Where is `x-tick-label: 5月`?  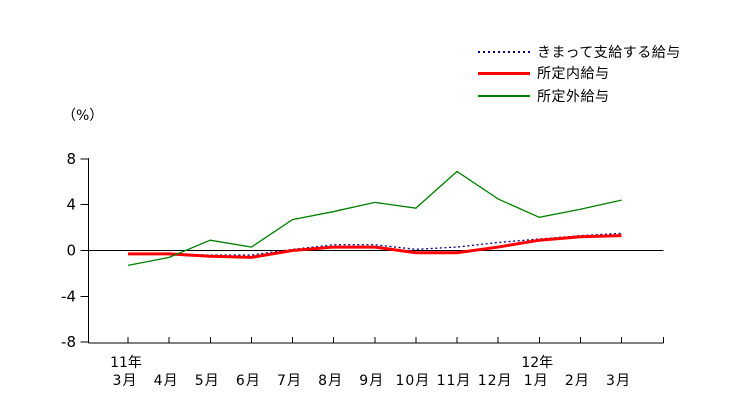
x-tick-label: 5月 is located at coordinates (207, 381).